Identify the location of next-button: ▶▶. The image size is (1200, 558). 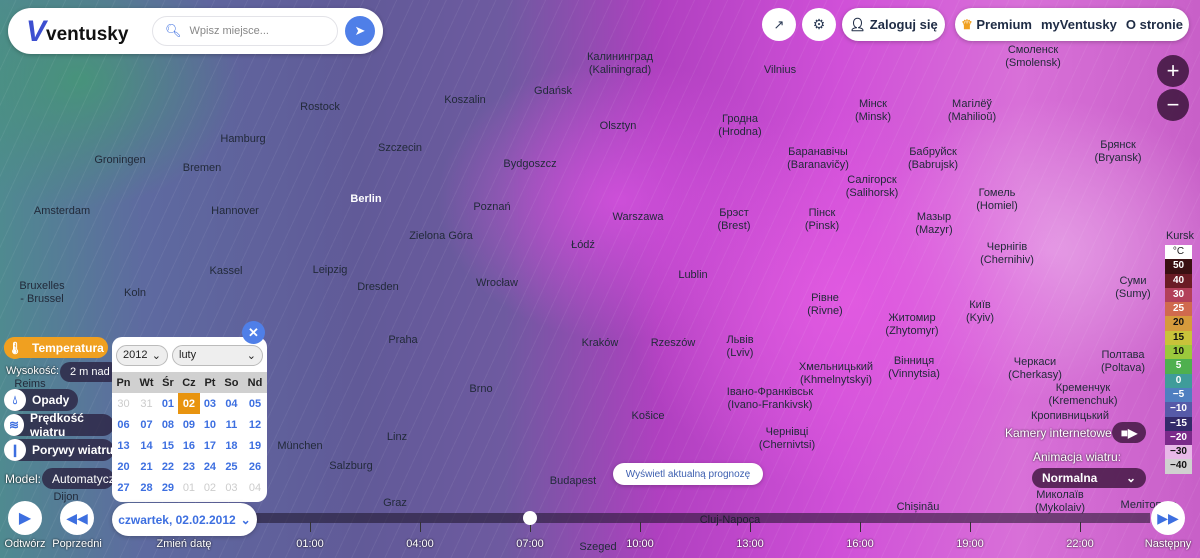
(1168, 518).